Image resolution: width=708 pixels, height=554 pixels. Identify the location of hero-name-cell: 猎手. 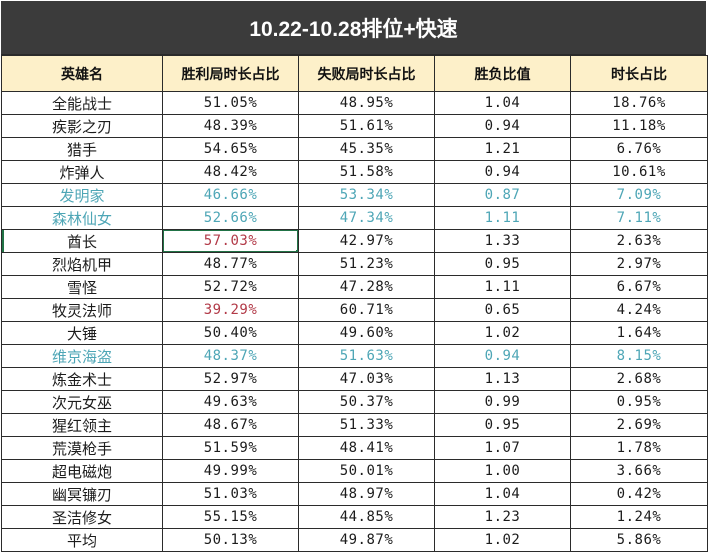
(82, 149).